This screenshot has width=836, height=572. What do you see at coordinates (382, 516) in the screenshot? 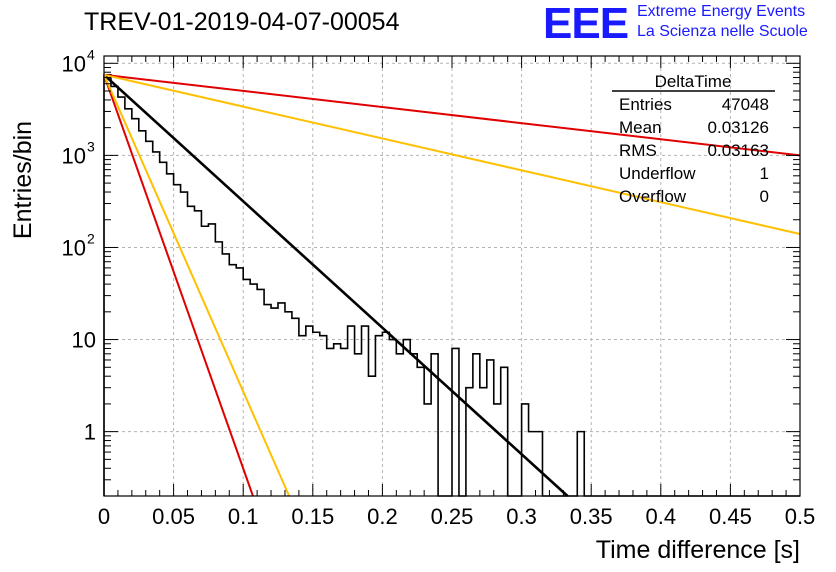
I see `x-tick-label: 0.2` at bounding box center [382, 516].